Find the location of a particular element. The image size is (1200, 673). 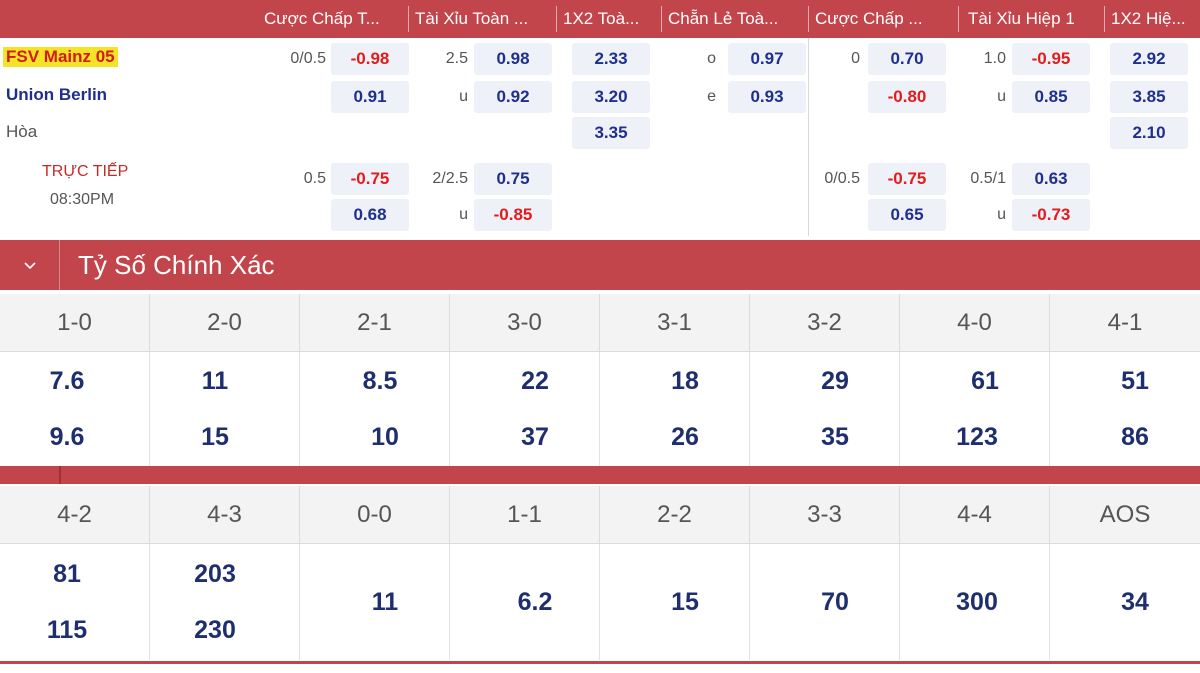

over-odd: 0.98 is located at coordinates (513, 59).